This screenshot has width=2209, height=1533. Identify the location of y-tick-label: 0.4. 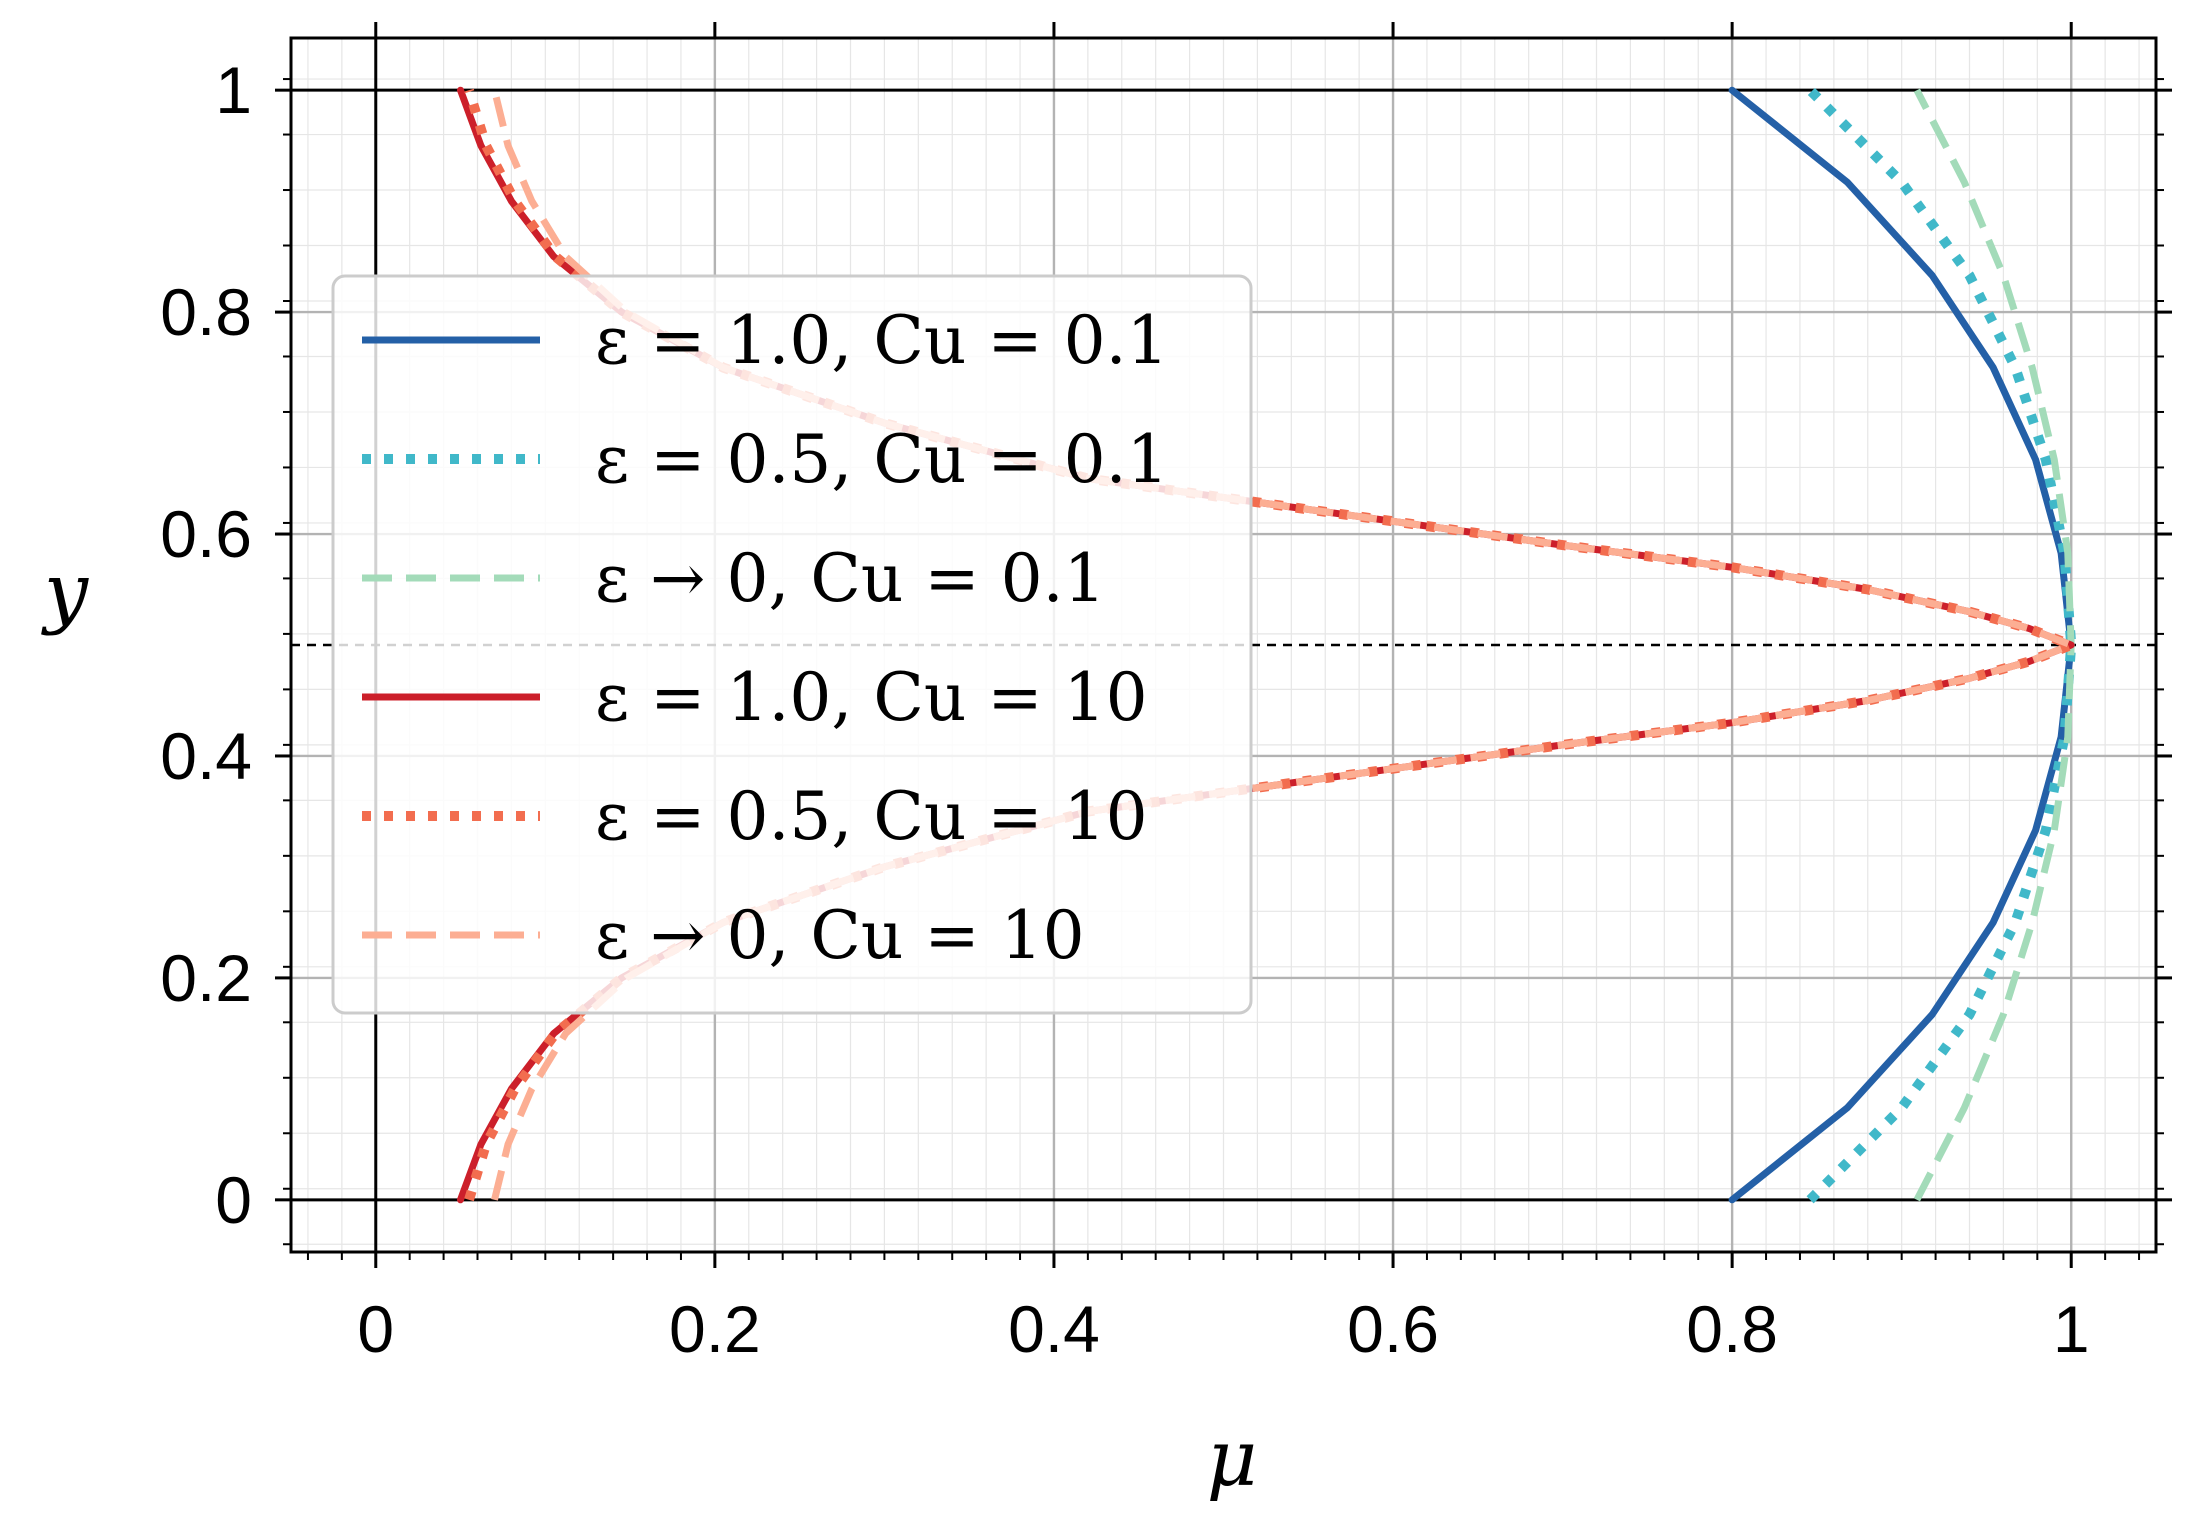
(206, 756).